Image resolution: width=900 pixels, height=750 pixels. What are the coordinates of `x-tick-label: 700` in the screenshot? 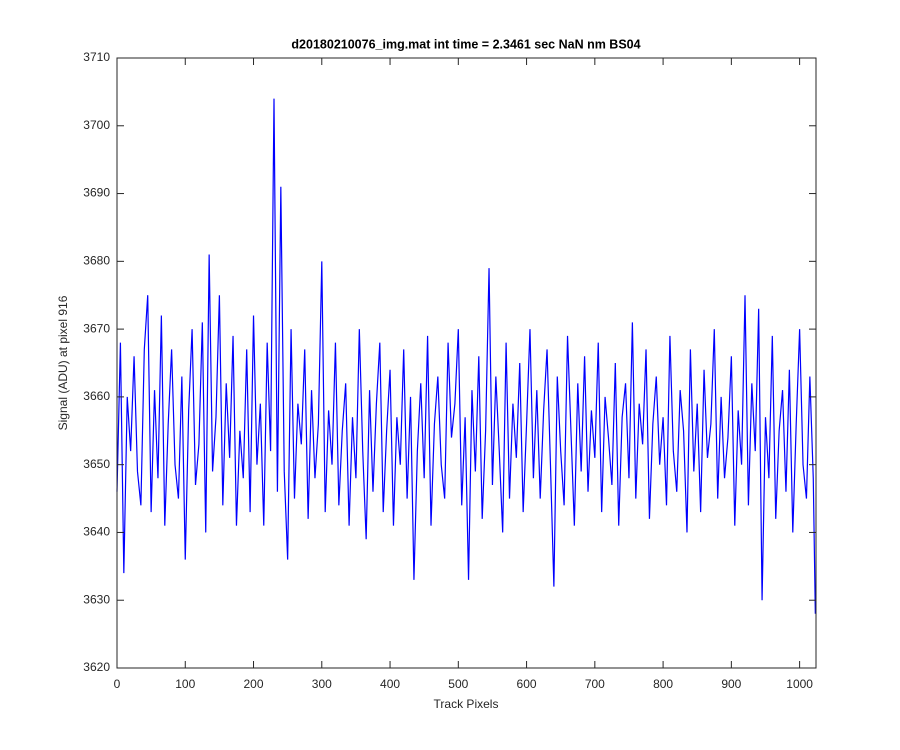 It's located at (595, 684).